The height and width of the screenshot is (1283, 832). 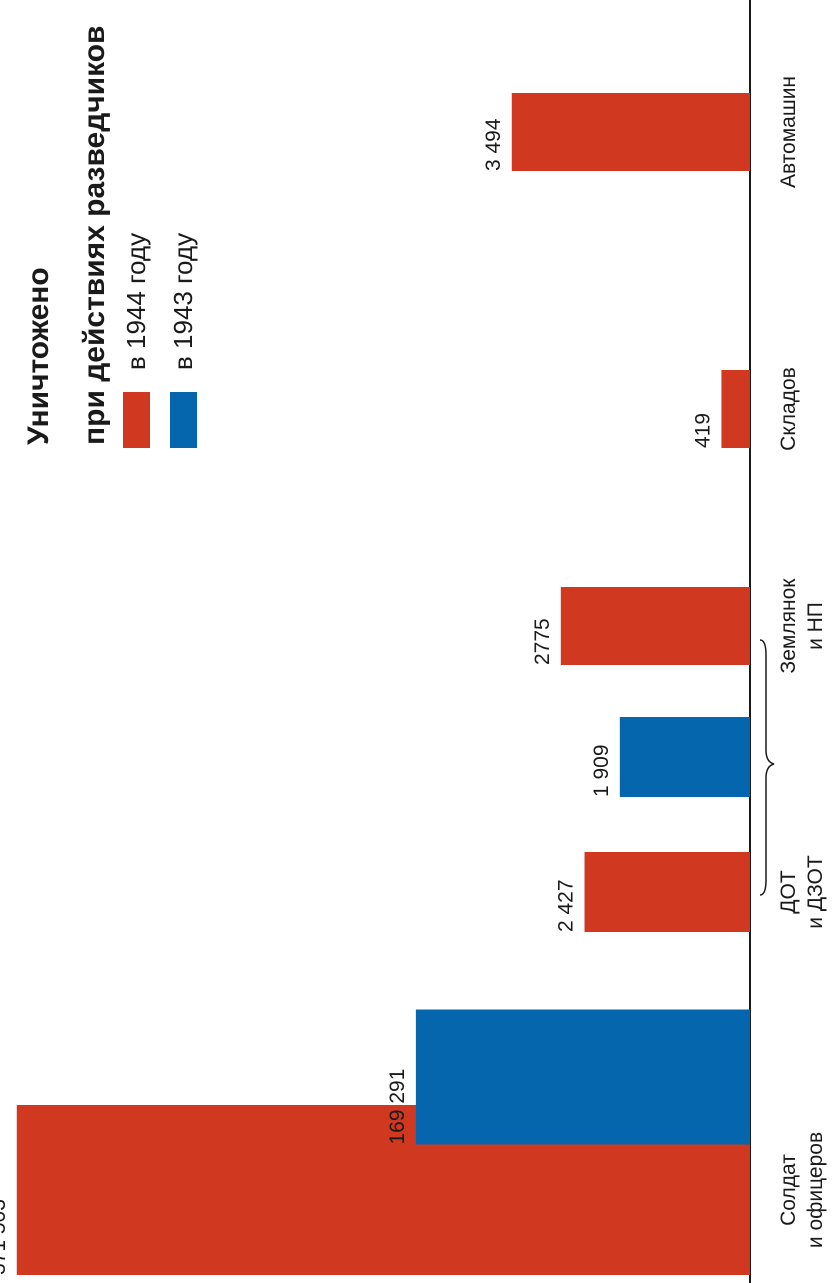 I want to click on x-tick-label: Автомашин, so click(x=788, y=132).